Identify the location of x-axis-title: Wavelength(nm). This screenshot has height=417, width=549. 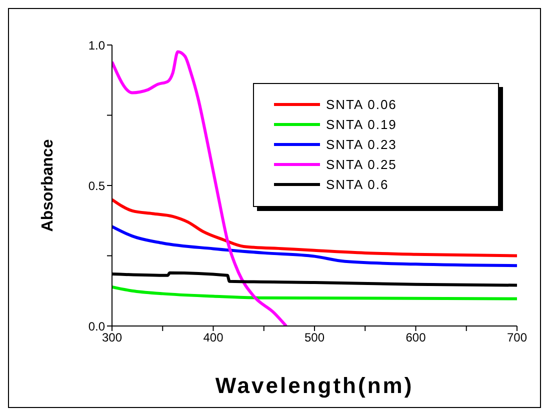
(314, 385).